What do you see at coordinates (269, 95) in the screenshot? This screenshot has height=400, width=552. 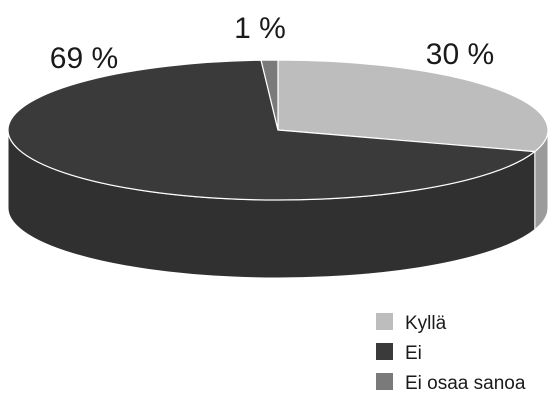 I see `pie-slice-ei-osaa-sanoa` at bounding box center [269, 95].